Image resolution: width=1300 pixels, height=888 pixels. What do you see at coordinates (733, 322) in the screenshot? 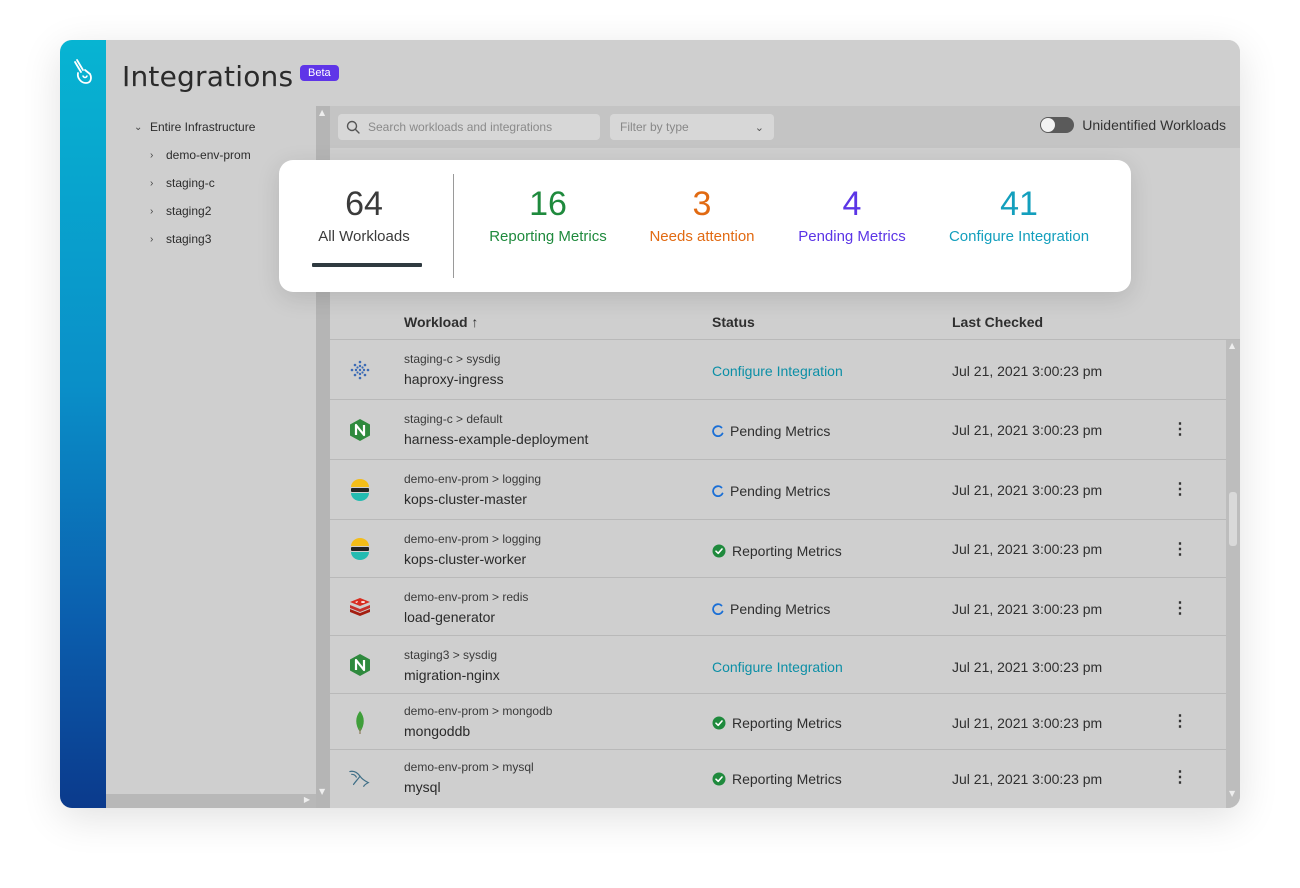
I see `column-header-status: Status` at bounding box center [733, 322].